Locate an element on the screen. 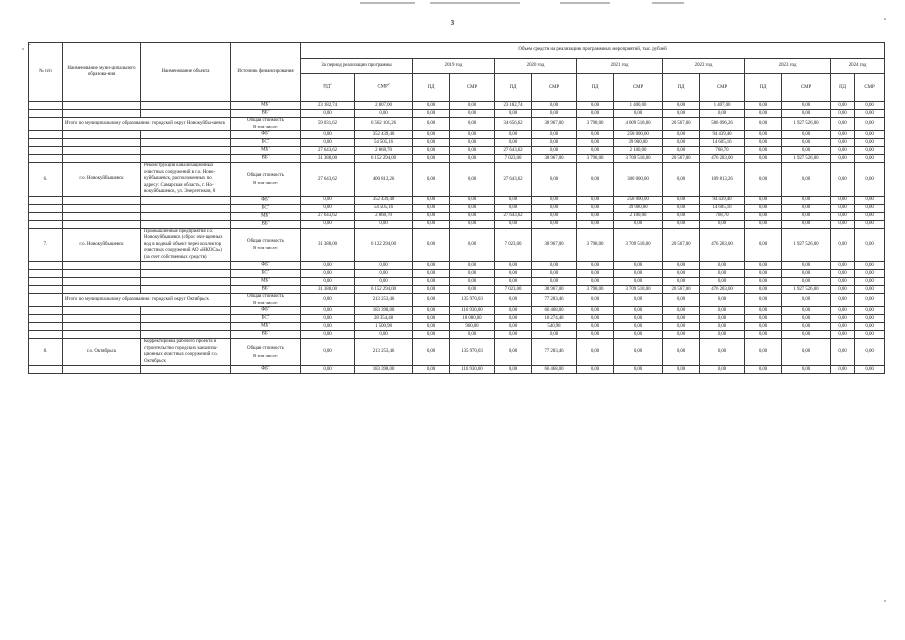 Image resolution: width=905 pixels, height=640 pixels. row-value-cell: 3 709 518,00 is located at coordinates (638, 245).